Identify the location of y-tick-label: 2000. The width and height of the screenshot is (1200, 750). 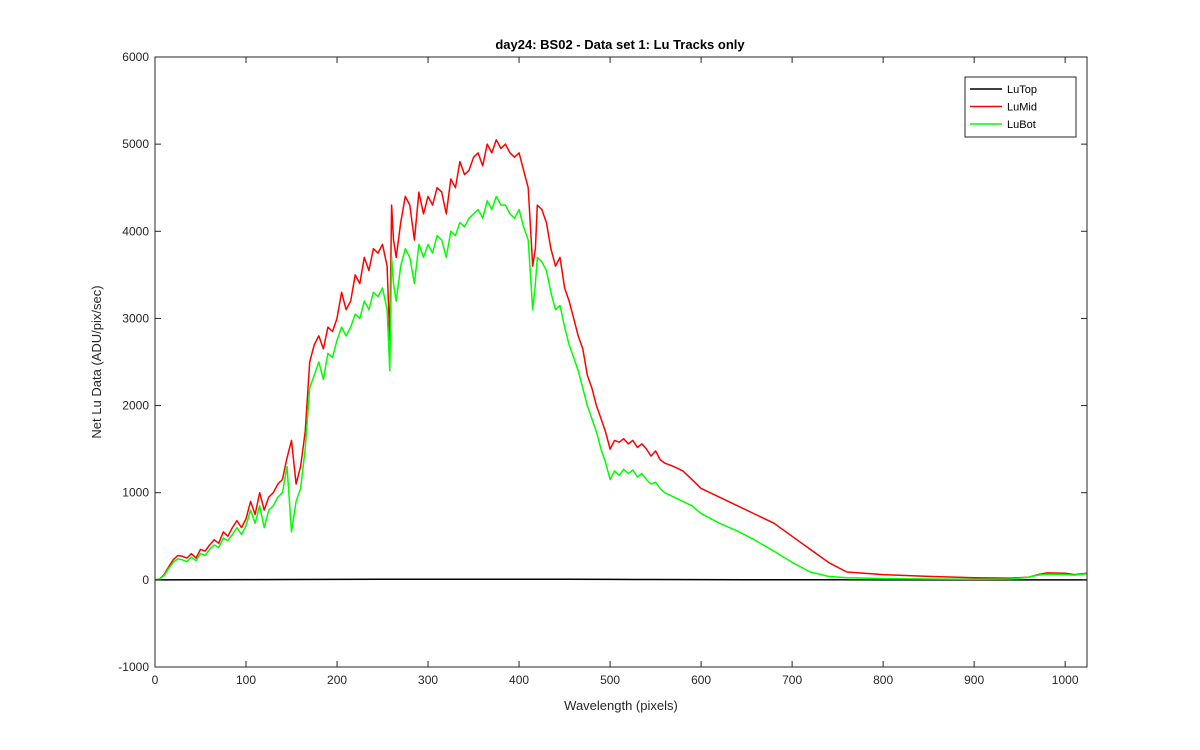
(135, 406).